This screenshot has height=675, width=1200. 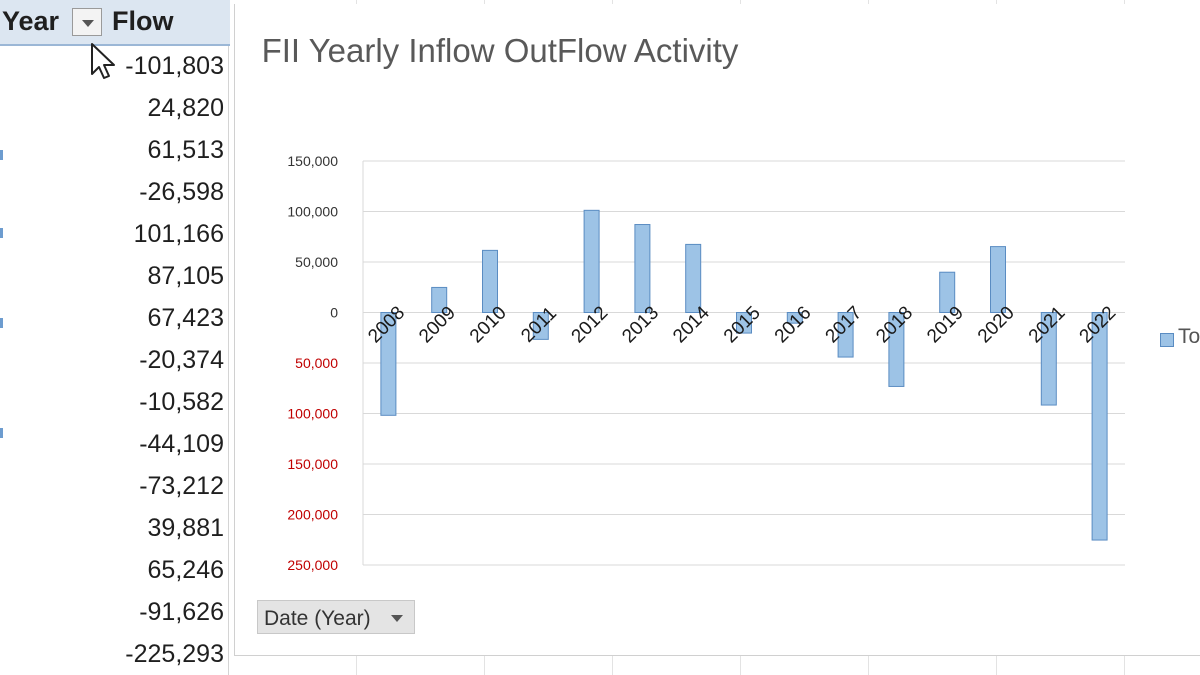 What do you see at coordinates (103, 61) in the screenshot?
I see `mouse-pointer-icon` at bounding box center [103, 61].